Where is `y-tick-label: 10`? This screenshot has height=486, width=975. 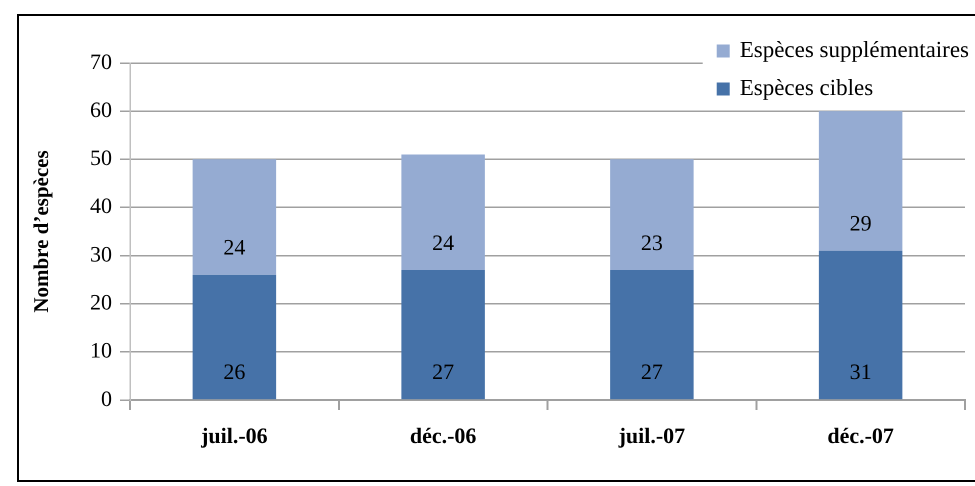
y-tick-label: 10 is located at coordinates (101, 350).